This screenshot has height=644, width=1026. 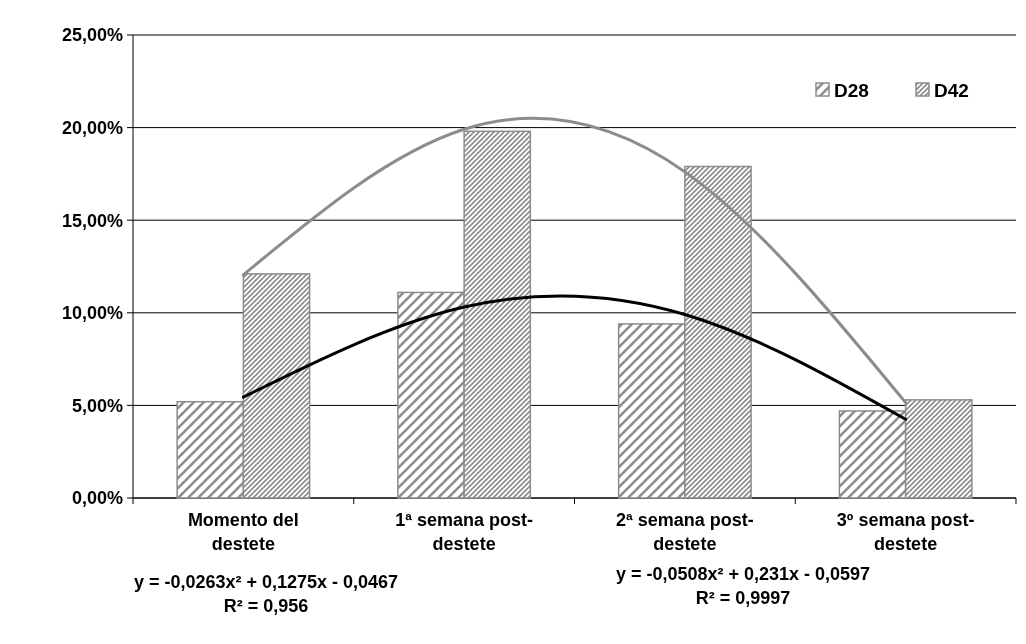 What do you see at coordinates (905, 532) in the screenshot?
I see `x-tick-label: 3º semana post-destete` at bounding box center [905, 532].